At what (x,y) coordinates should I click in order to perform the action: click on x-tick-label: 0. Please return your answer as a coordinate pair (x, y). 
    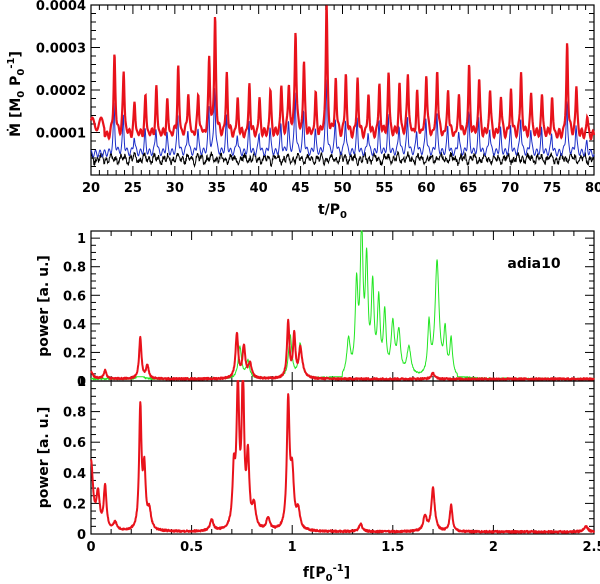
    Looking at the image, I should click on (90, 547).